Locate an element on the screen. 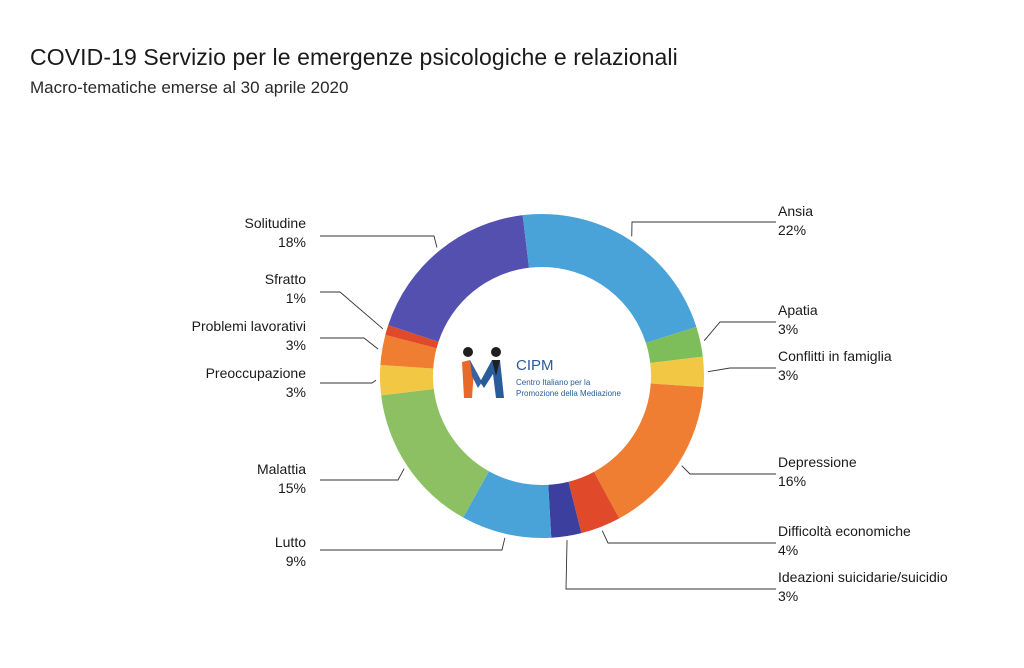 The height and width of the screenshot is (668, 1024). label-conflitti-in-famiglia: Conflitti in famiglia is located at coordinates (835, 356).